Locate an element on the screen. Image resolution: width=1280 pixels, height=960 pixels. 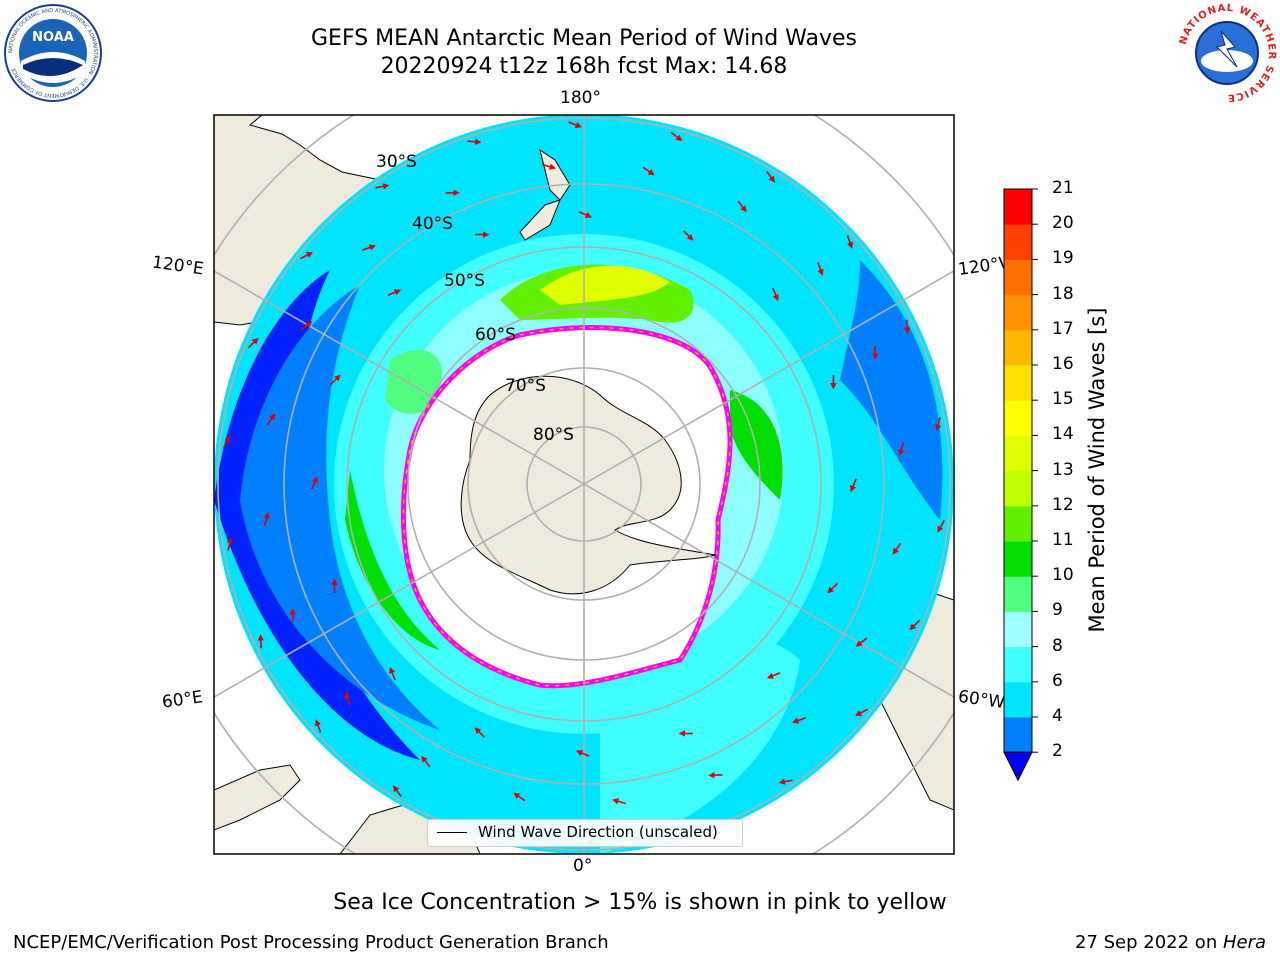
credit-right: 27 Sep 2022 on Hera is located at coordinates (1170, 942).